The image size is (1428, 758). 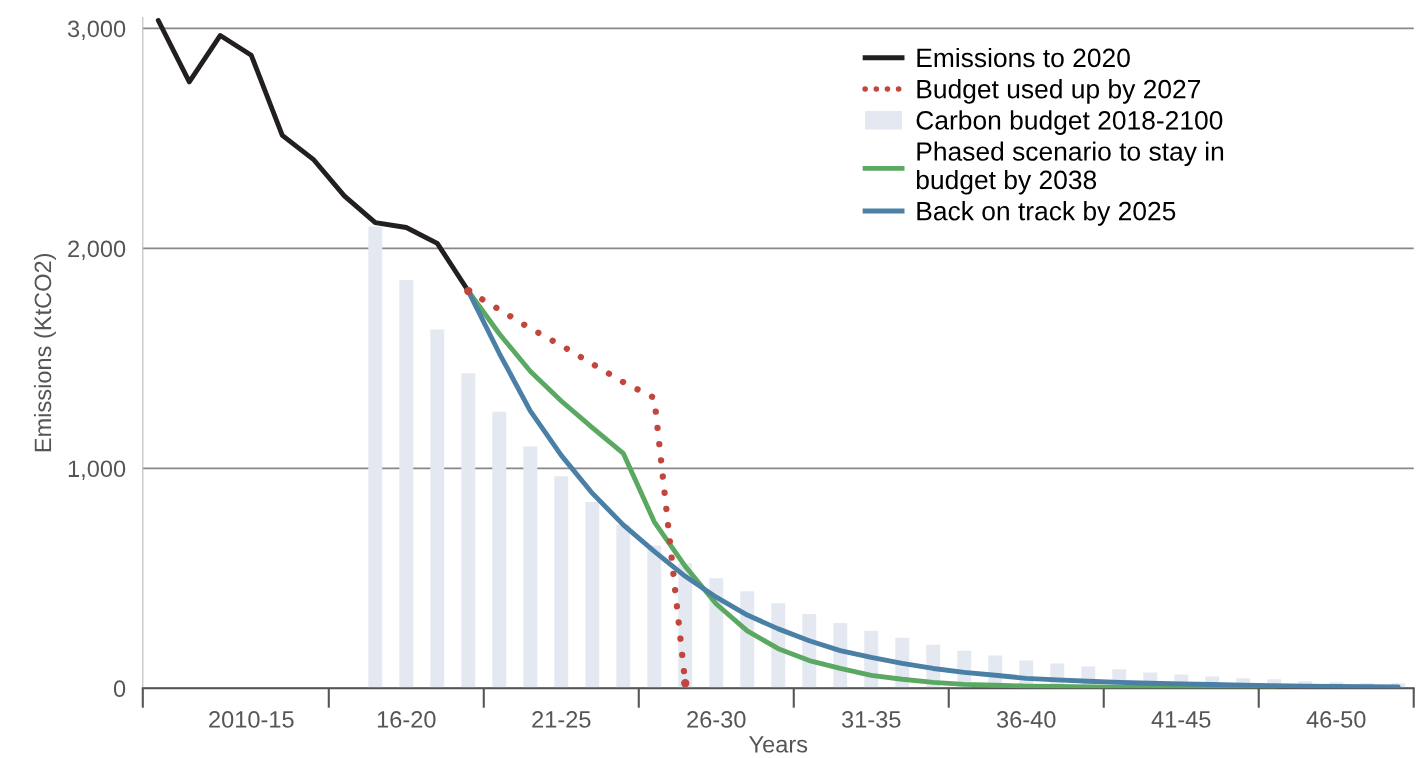 I want to click on legend-label: Emissions to 2020, so click(x=1023, y=57).